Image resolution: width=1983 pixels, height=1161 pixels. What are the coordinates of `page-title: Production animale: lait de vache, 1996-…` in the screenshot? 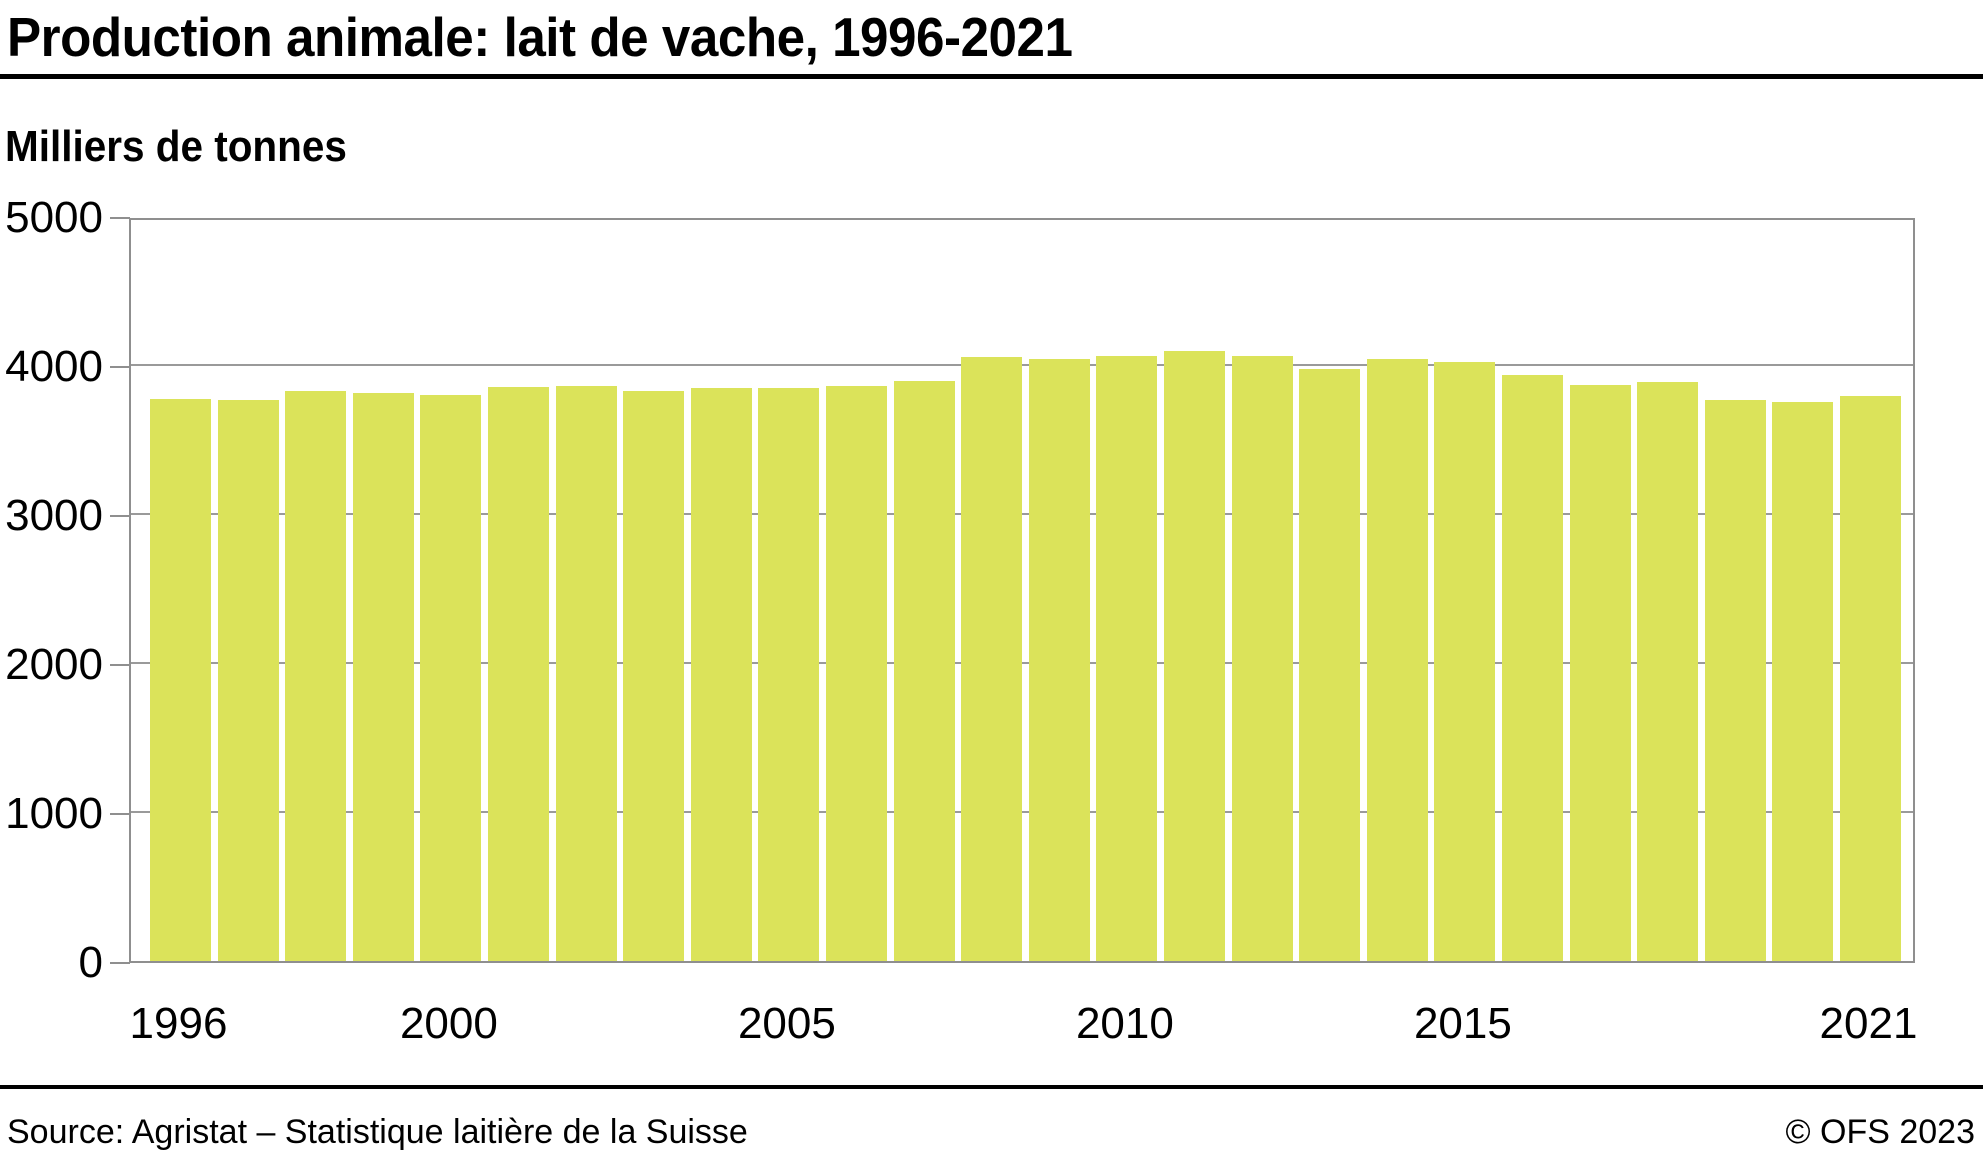 It's located at (540, 37).